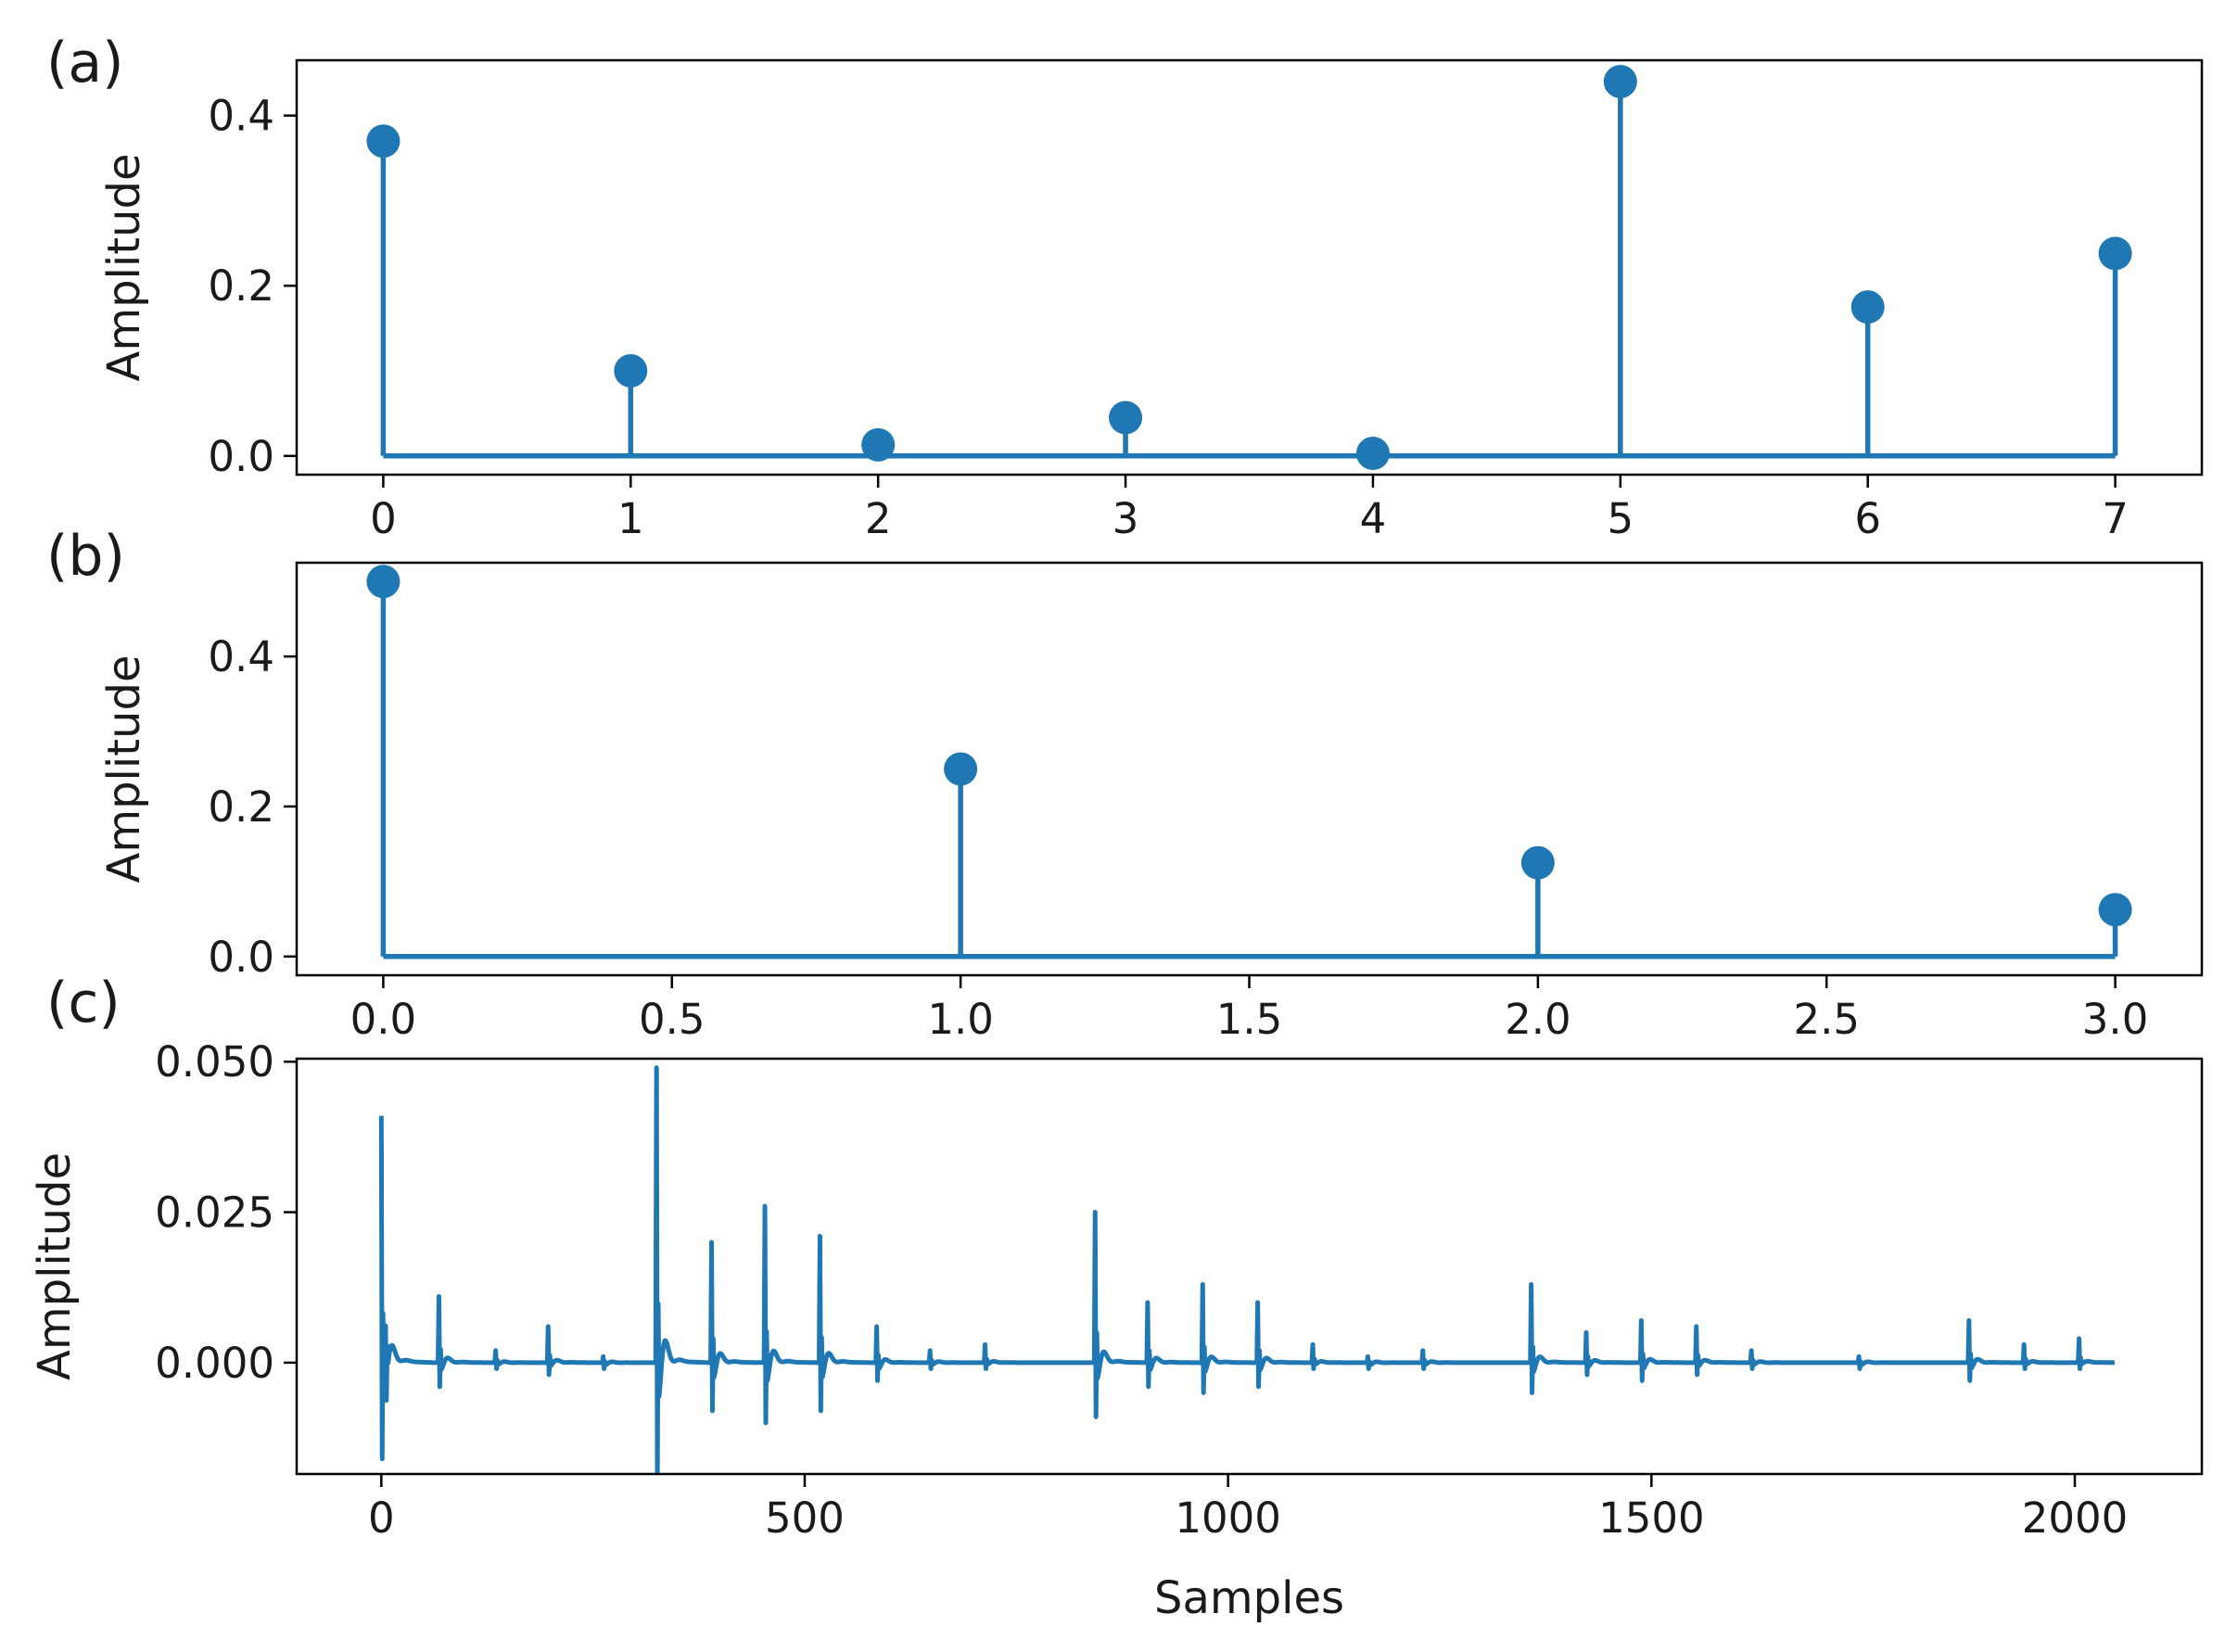  Describe the element at coordinates (1538, 1020) in the screenshot. I see `x-tick-label: 2.0` at that location.